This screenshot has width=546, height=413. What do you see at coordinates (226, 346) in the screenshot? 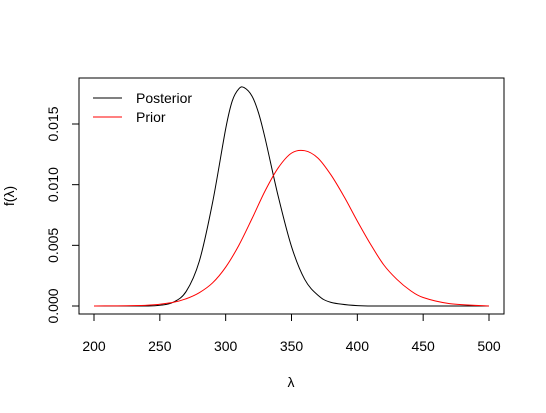
I see `x-tick-label: 300` at bounding box center [226, 346].